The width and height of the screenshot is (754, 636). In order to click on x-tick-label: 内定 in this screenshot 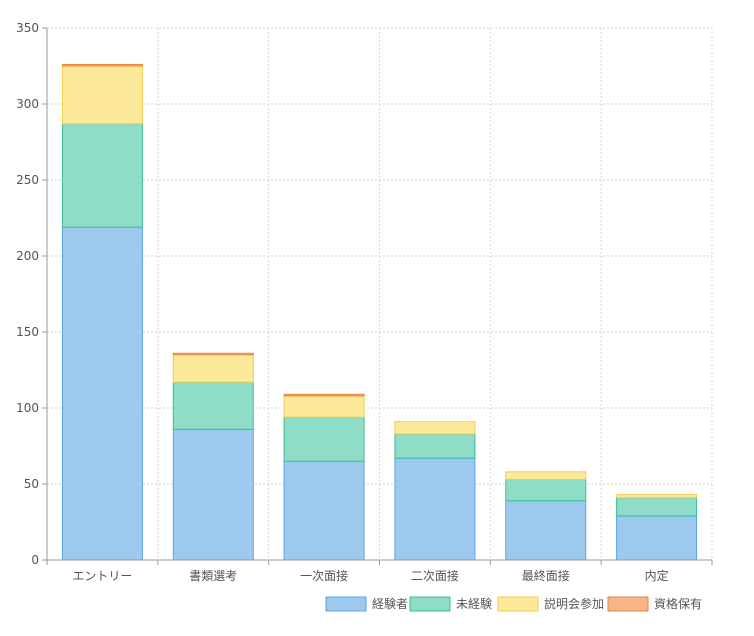, I will do `click(657, 575)`.